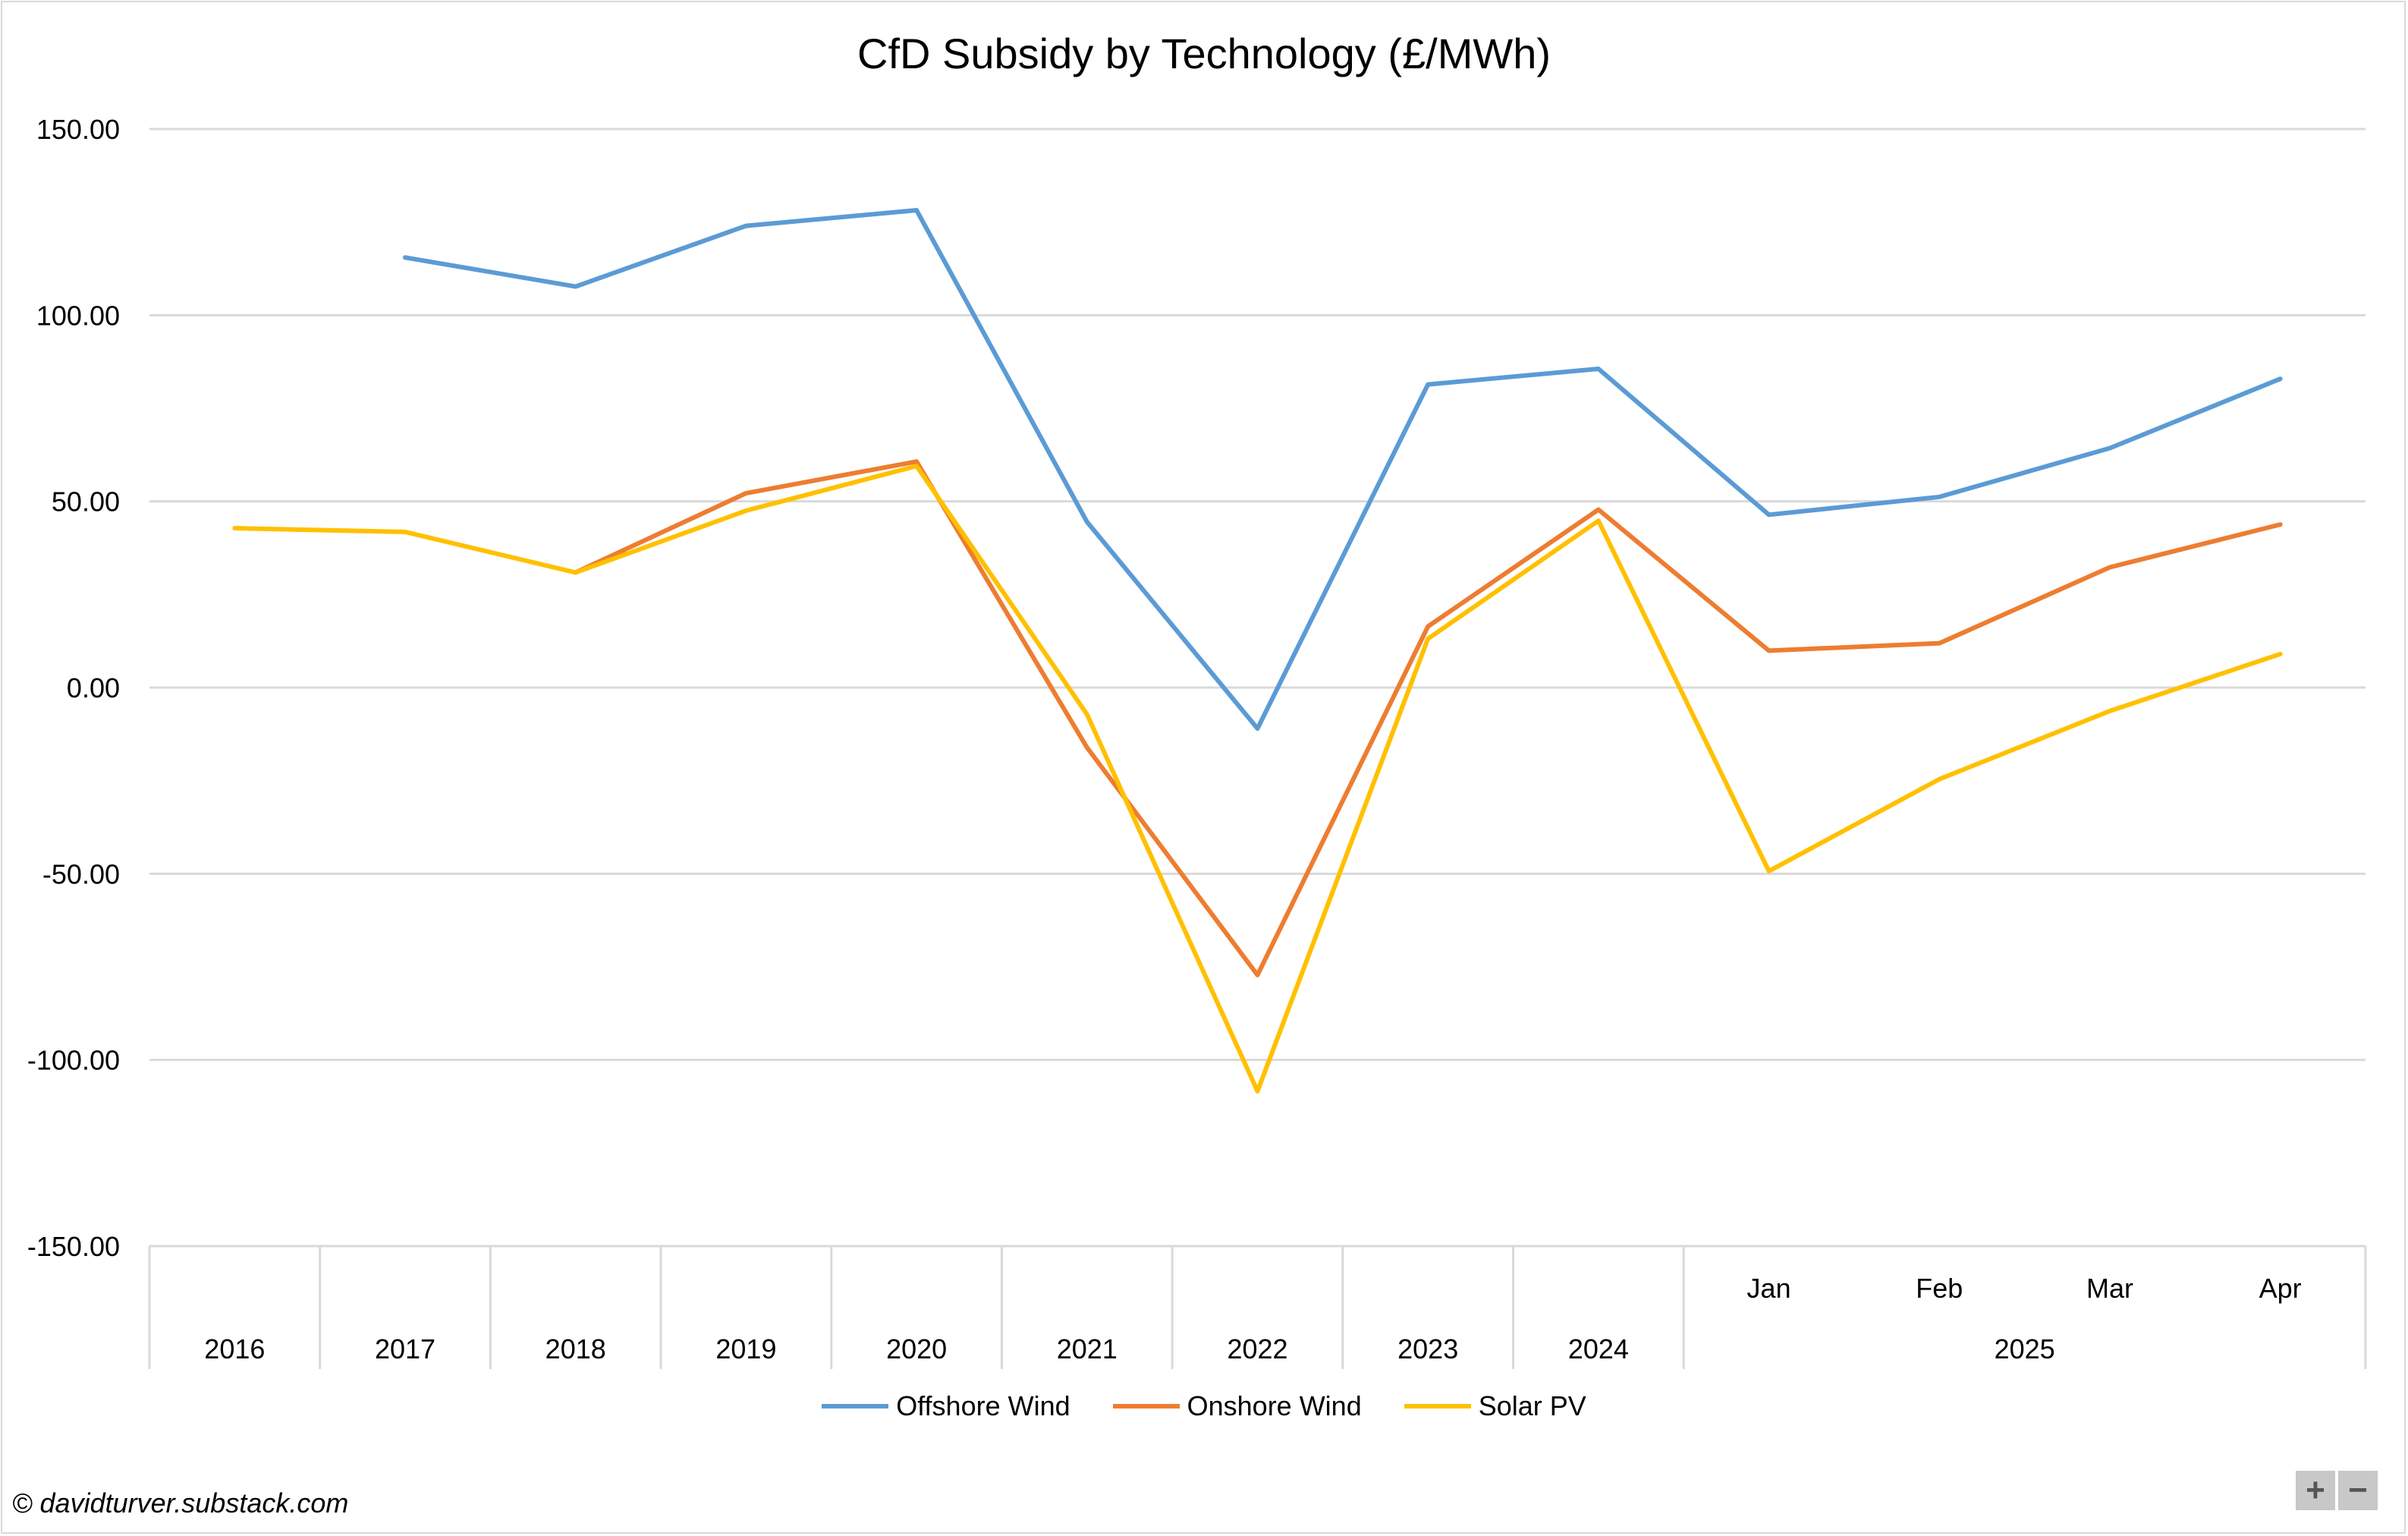 The image size is (2408, 1536). Describe the element at coordinates (2109, 1288) in the screenshot. I see `x-tick-label: Mar` at that location.